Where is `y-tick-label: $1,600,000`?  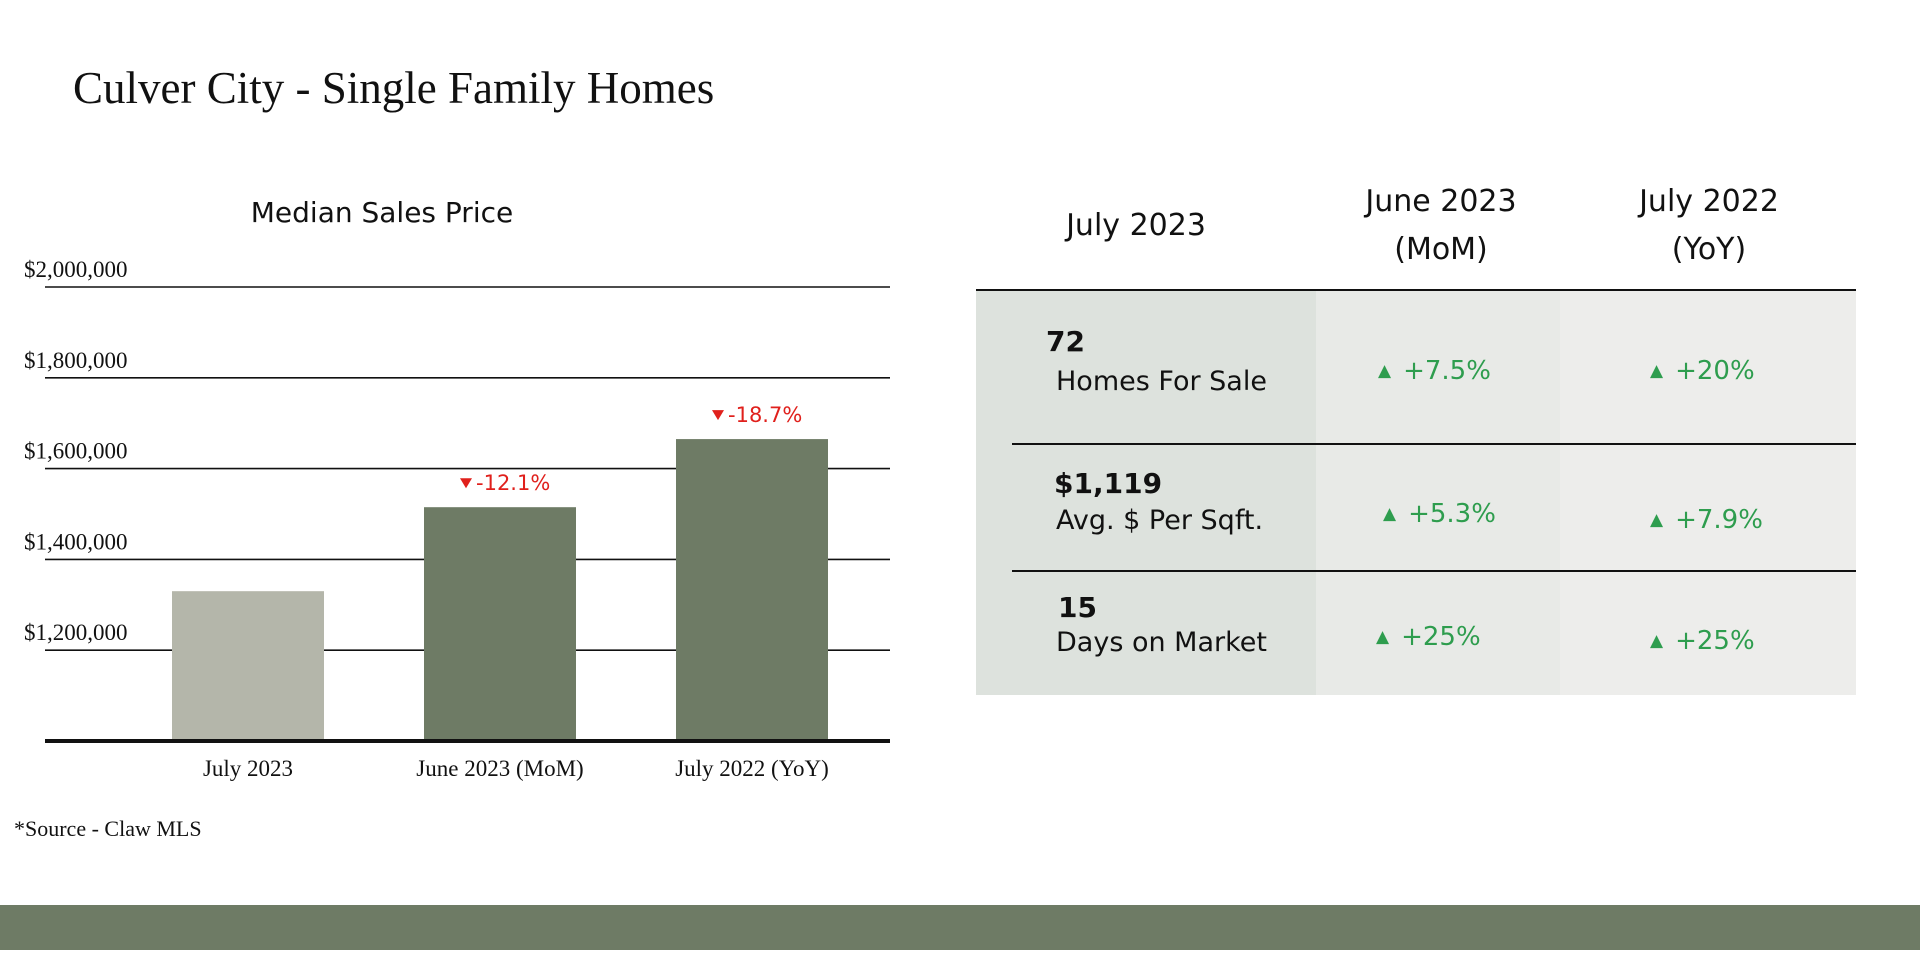
y-tick-label: $1,600,000 is located at coordinates (76, 451).